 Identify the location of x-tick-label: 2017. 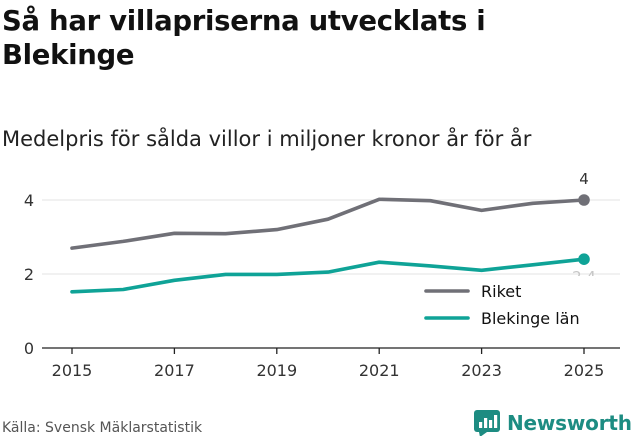
(174, 370).